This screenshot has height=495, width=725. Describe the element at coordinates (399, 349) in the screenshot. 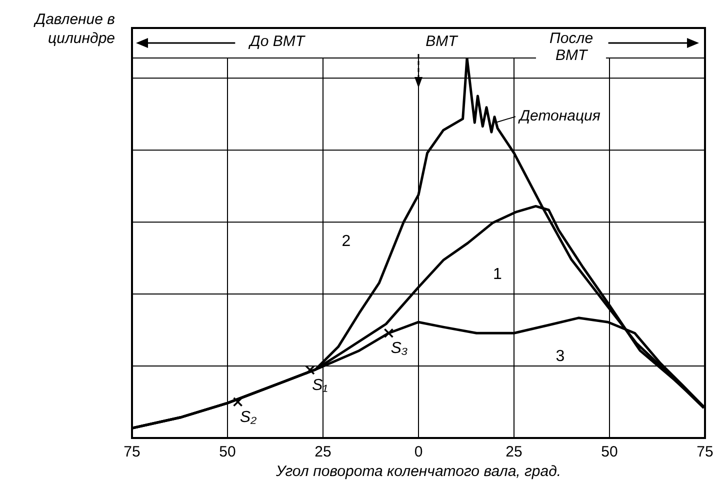

I see `annotation: S₃` at that location.